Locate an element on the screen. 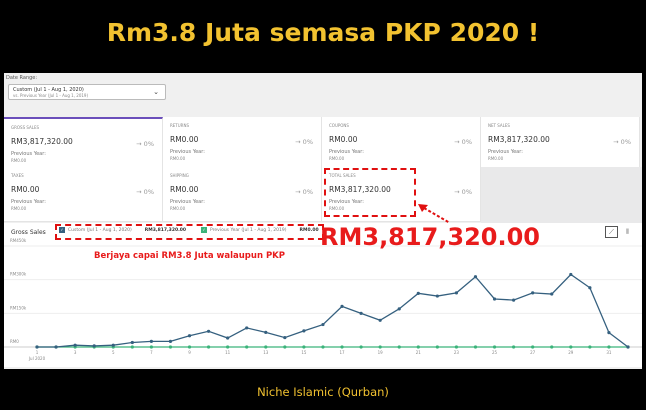 The image size is (646, 410). x-tick-label: 21 is located at coordinates (419, 352).